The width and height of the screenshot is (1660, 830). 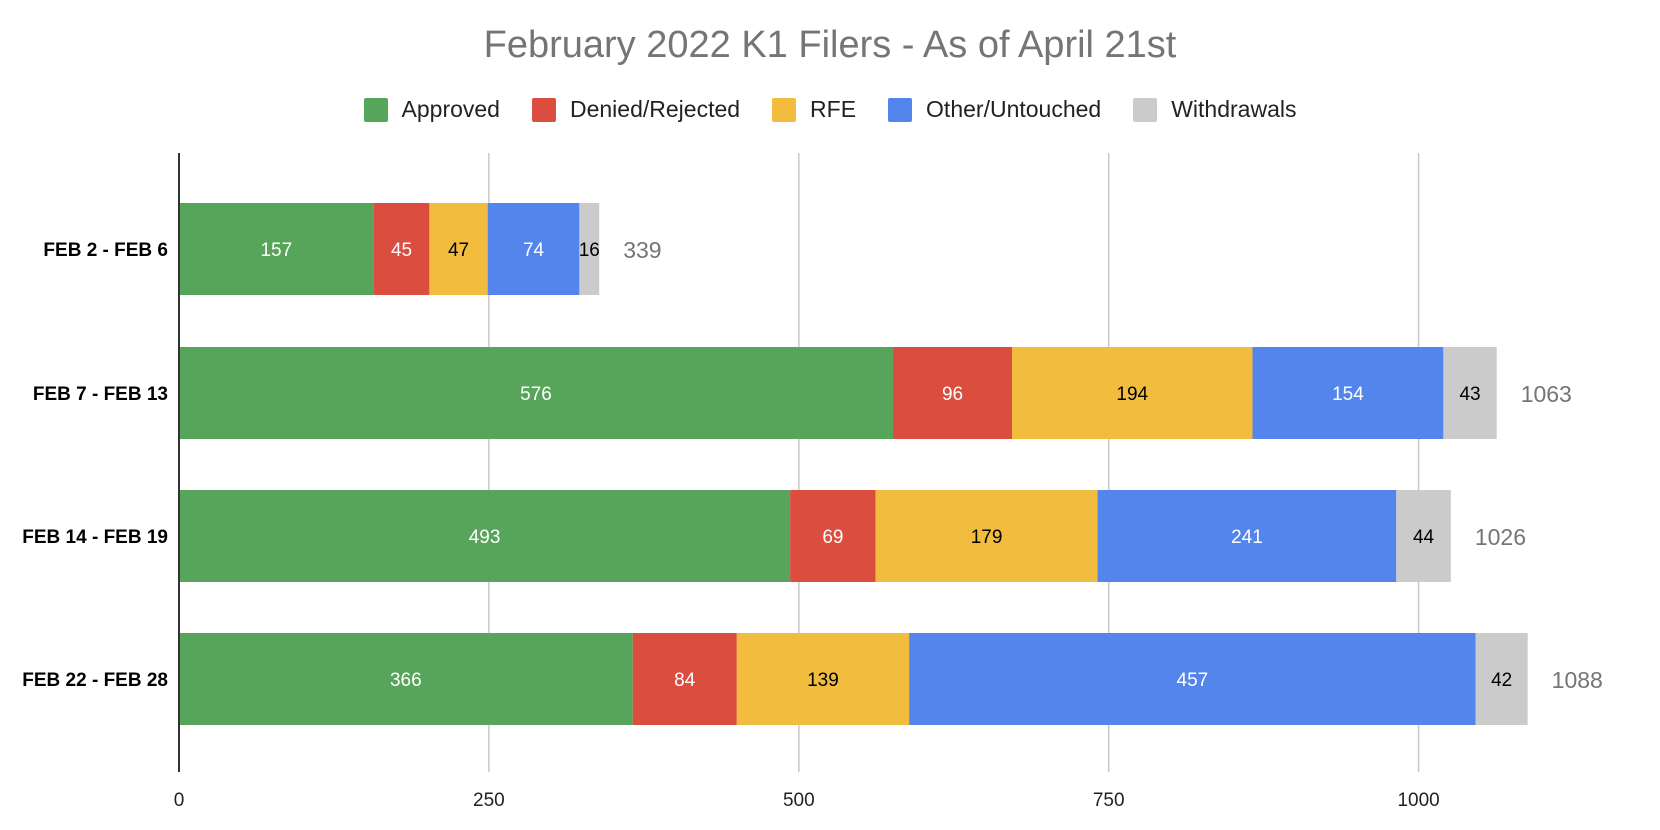 I want to click on data-label: 157, so click(x=276, y=250).